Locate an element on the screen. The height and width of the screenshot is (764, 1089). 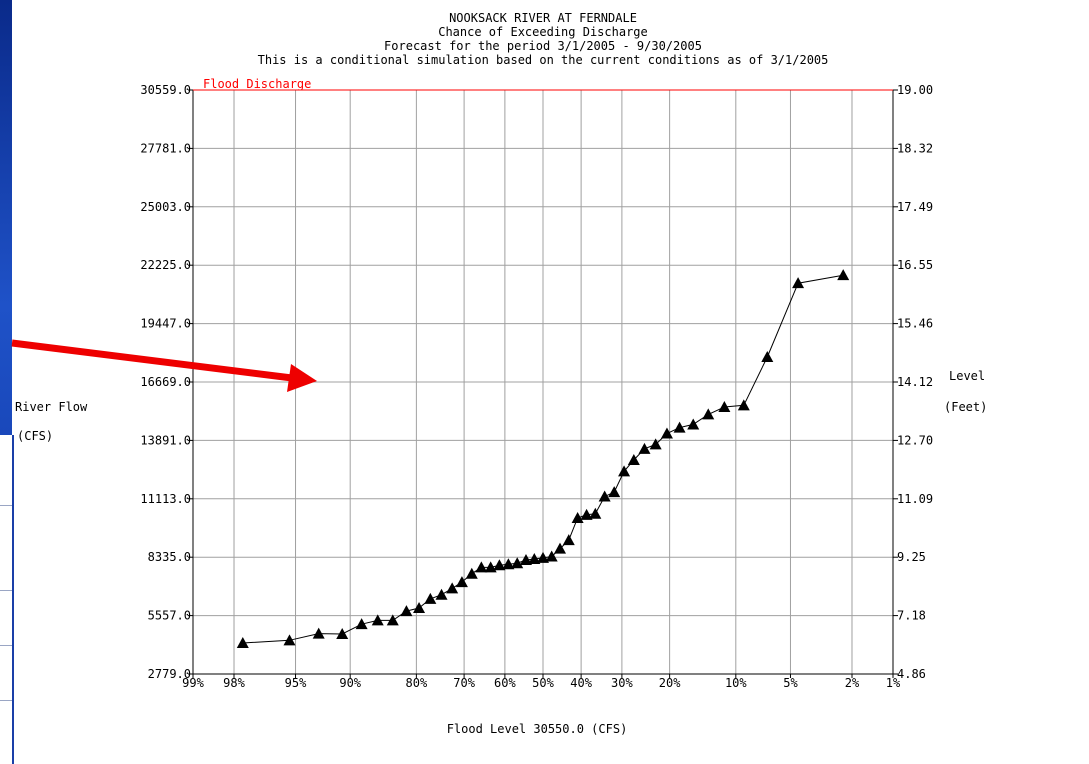
y2-tick-label: 11.09 is located at coordinates (915, 499).